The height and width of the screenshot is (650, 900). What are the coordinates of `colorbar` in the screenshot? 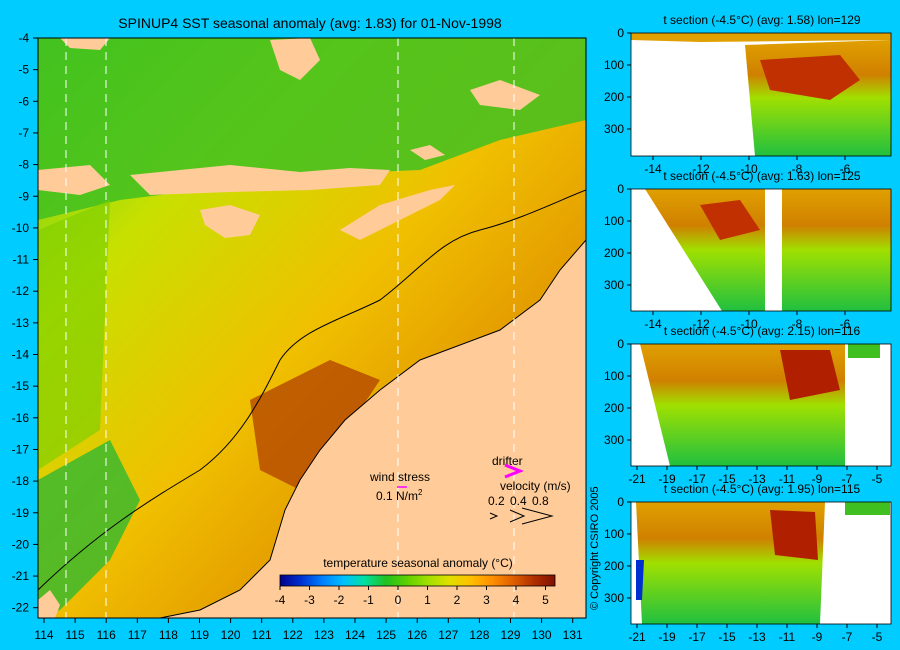 It's located at (417, 580).